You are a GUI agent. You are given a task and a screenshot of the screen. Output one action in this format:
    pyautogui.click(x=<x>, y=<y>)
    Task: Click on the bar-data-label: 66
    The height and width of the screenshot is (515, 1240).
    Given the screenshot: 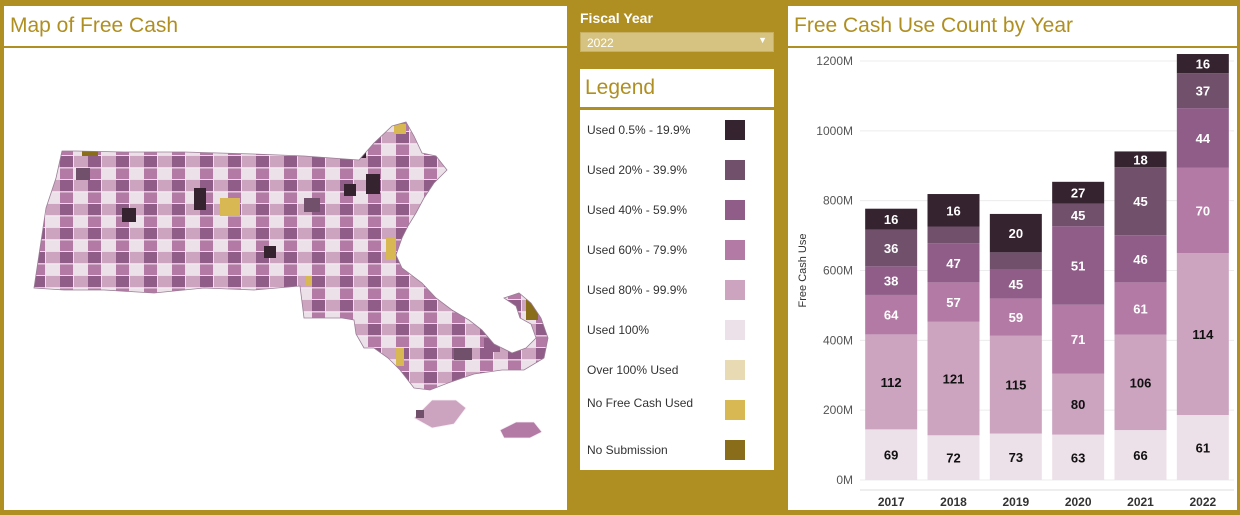 What is the action you would take?
    pyautogui.click(x=1140, y=455)
    